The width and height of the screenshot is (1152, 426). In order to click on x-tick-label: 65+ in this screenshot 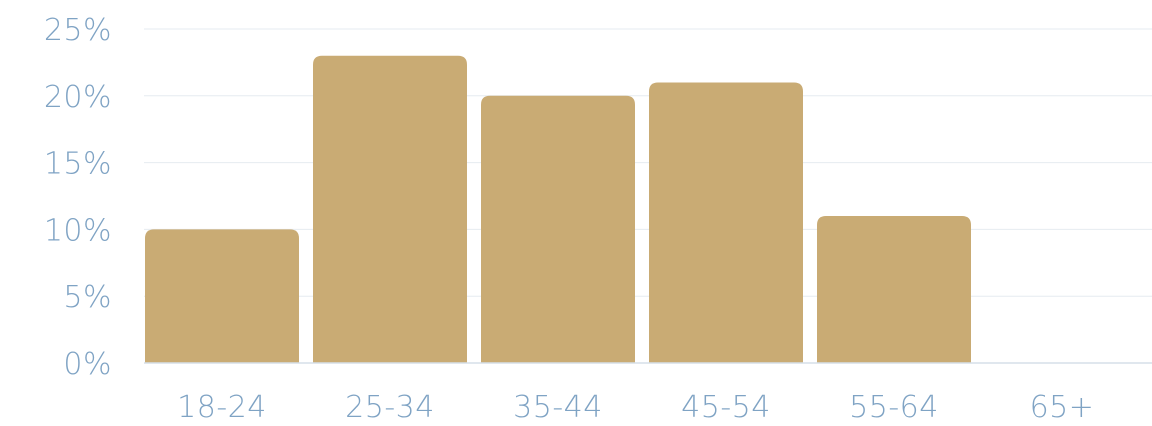, I will do `click(1062, 407)`.